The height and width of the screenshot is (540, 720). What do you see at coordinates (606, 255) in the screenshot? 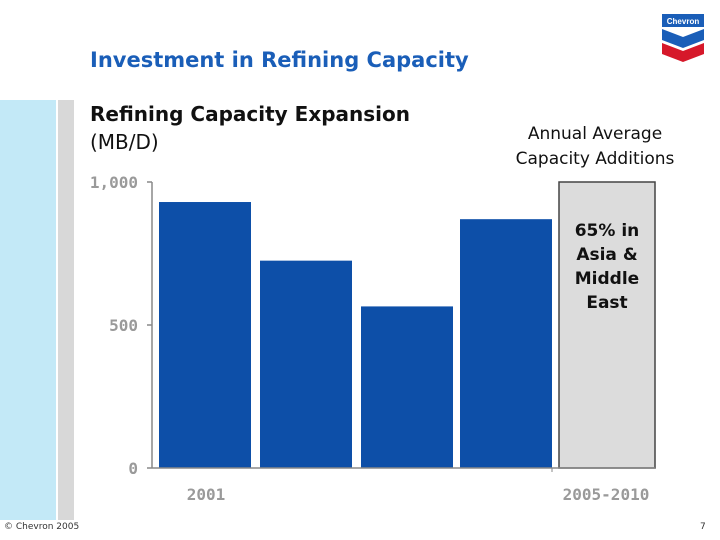
I see `highlight-text-line-2: Asia &` at bounding box center [606, 255].